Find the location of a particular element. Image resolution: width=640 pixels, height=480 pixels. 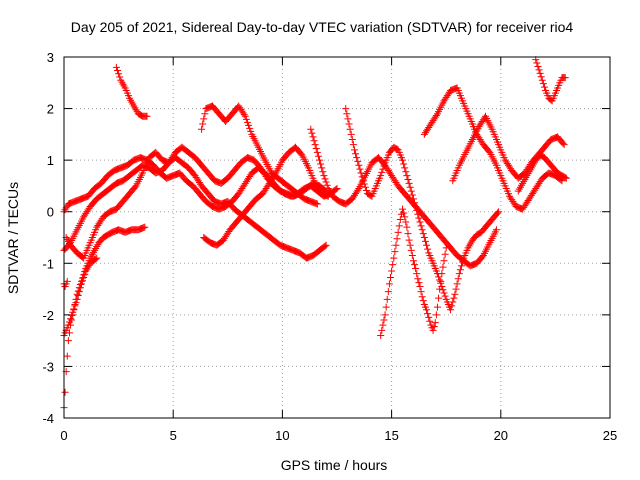

series-track-n is located at coordinates (550, 80).